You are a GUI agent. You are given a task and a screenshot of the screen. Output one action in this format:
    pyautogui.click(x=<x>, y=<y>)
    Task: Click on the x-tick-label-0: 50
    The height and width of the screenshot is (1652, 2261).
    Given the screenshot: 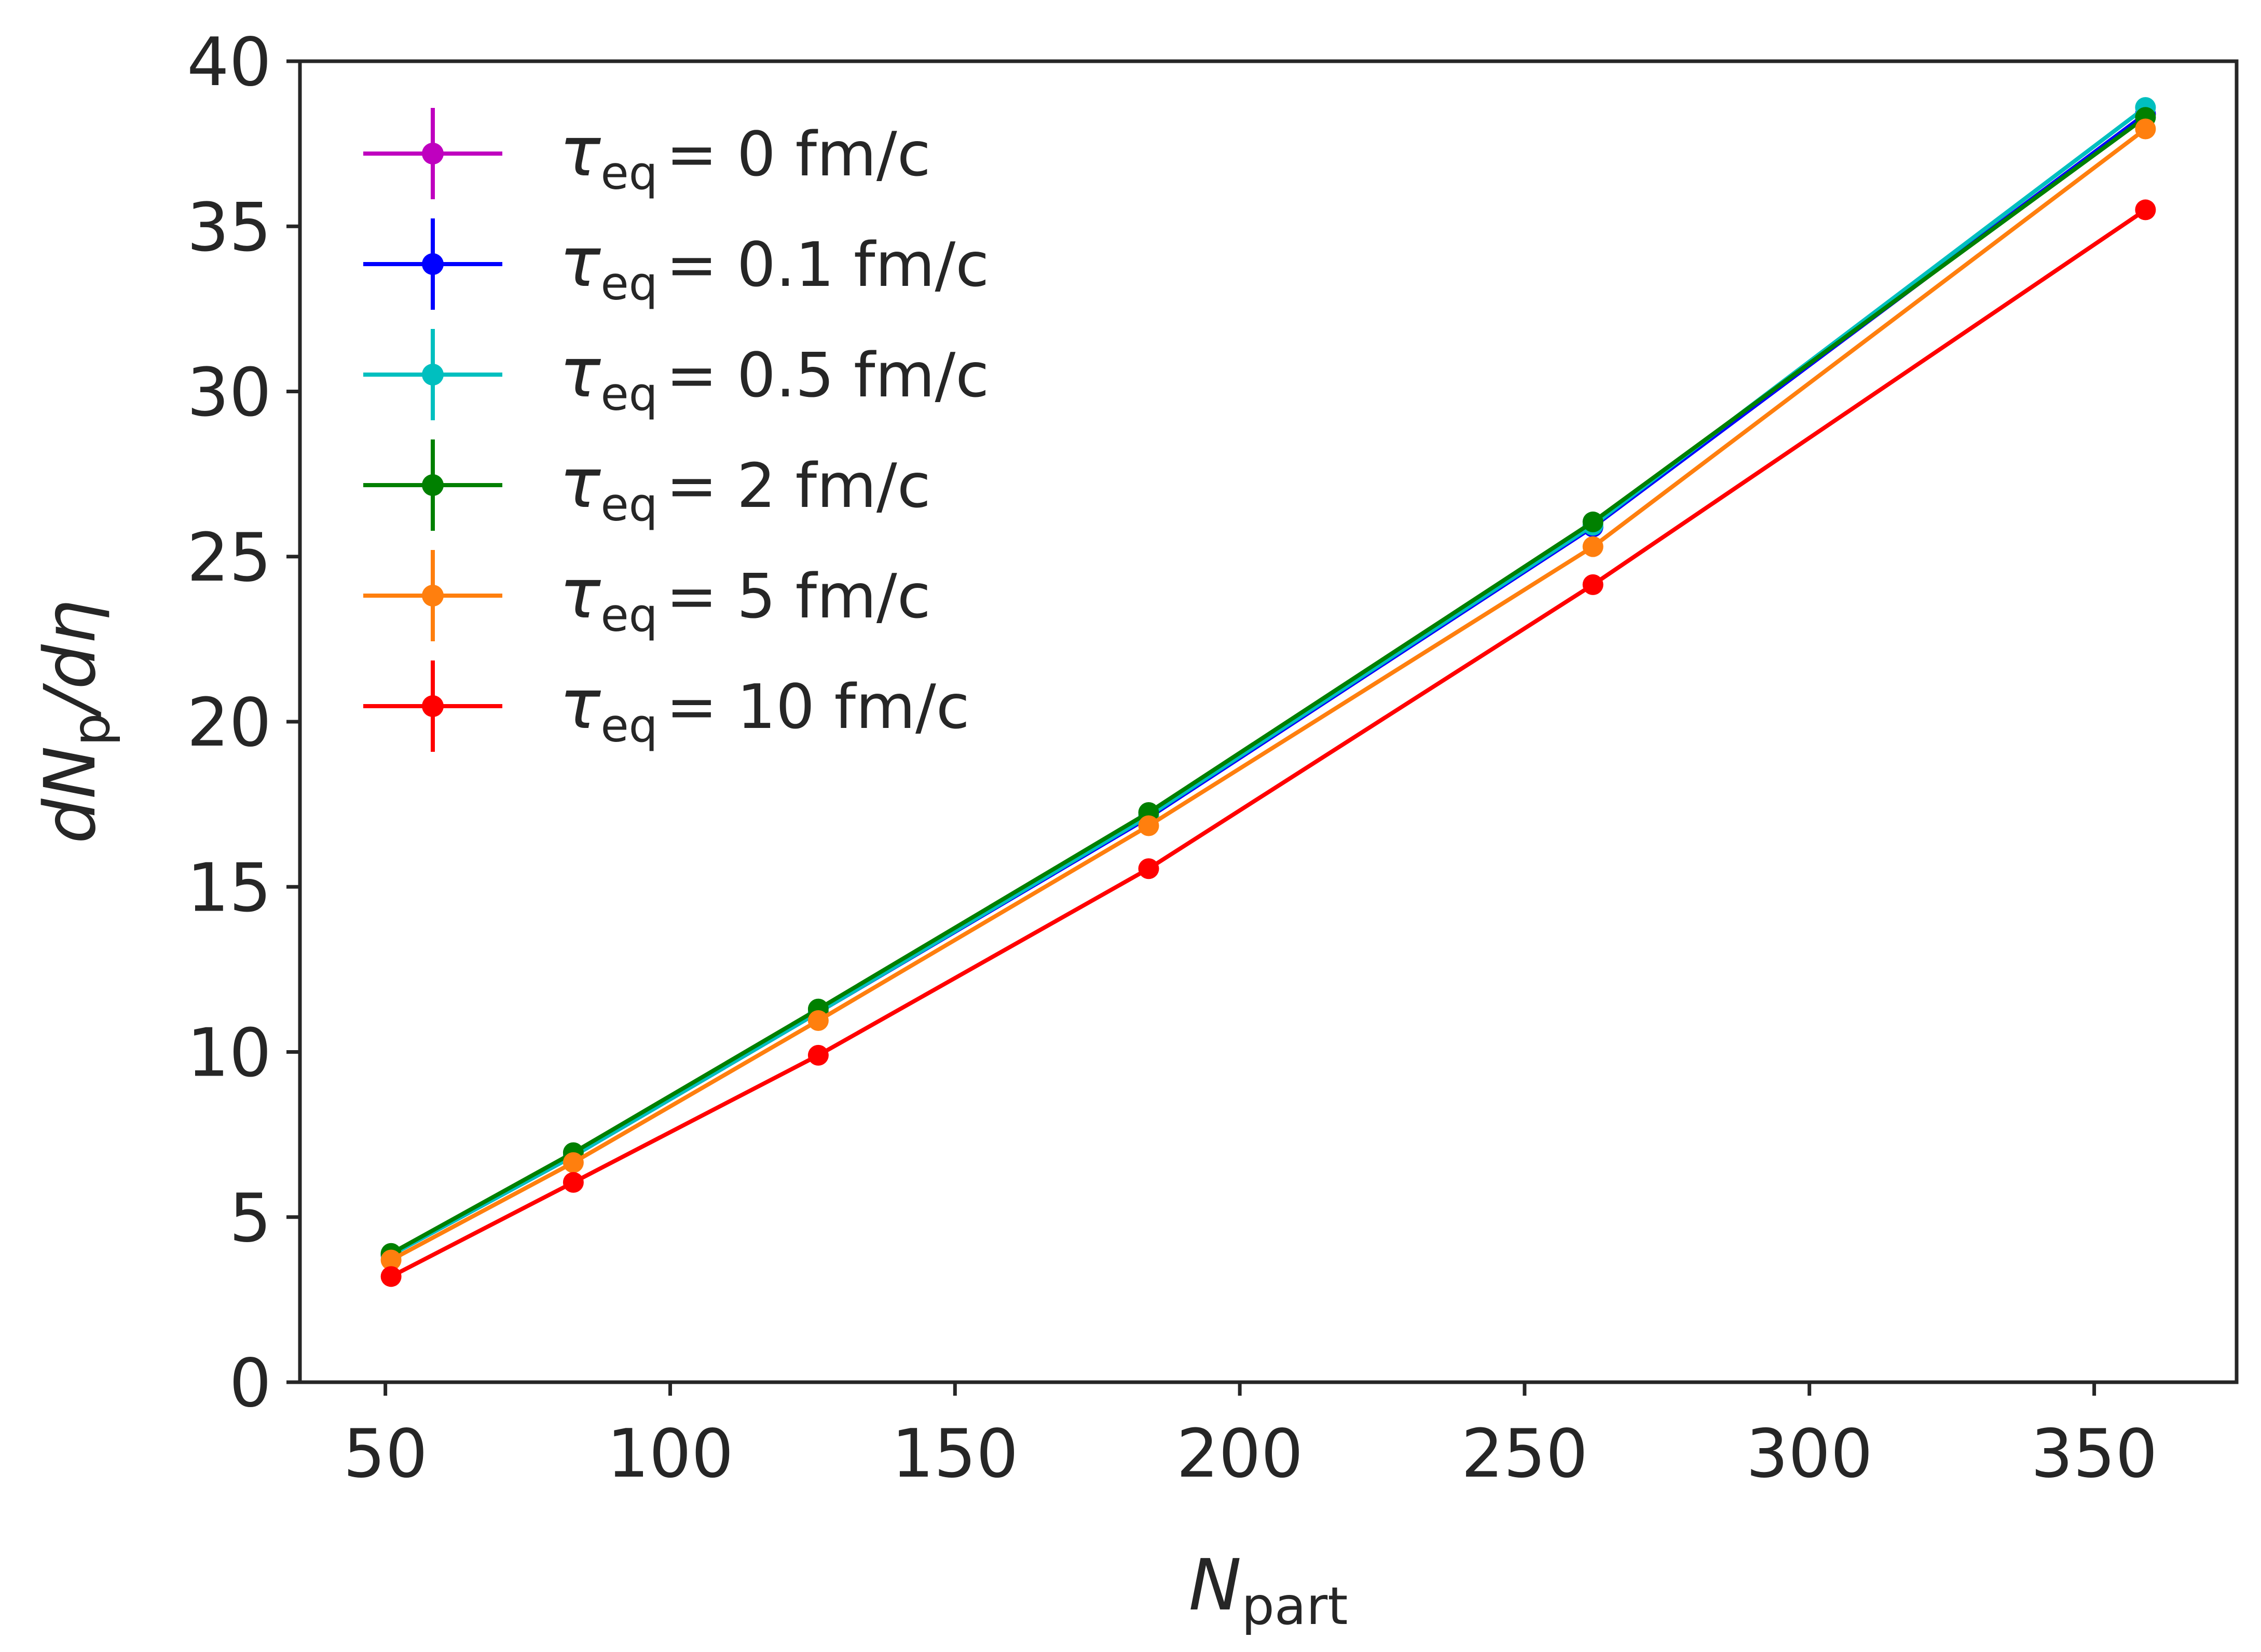 What is the action you would take?
    pyautogui.click(x=385, y=1454)
    